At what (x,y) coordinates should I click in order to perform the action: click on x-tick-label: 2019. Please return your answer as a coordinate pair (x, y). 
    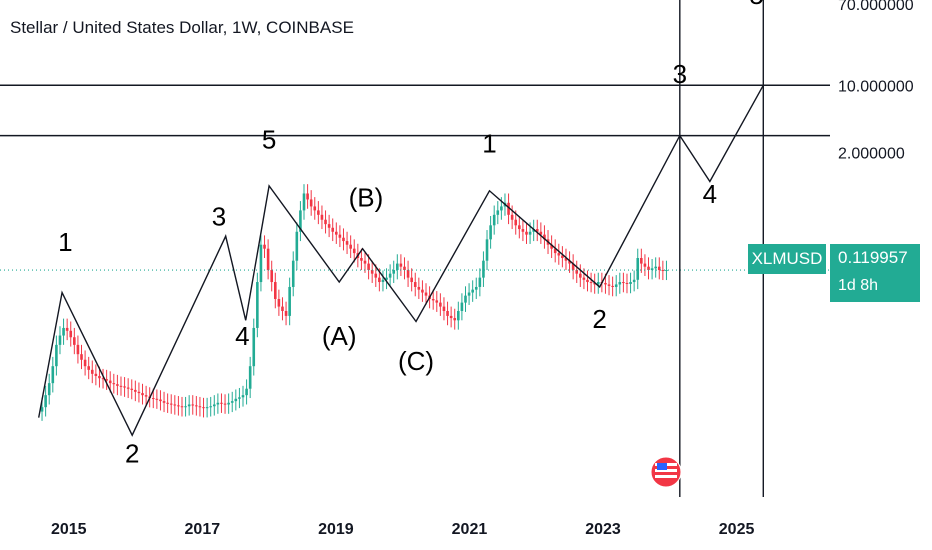
    Looking at the image, I should click on (336, 529).